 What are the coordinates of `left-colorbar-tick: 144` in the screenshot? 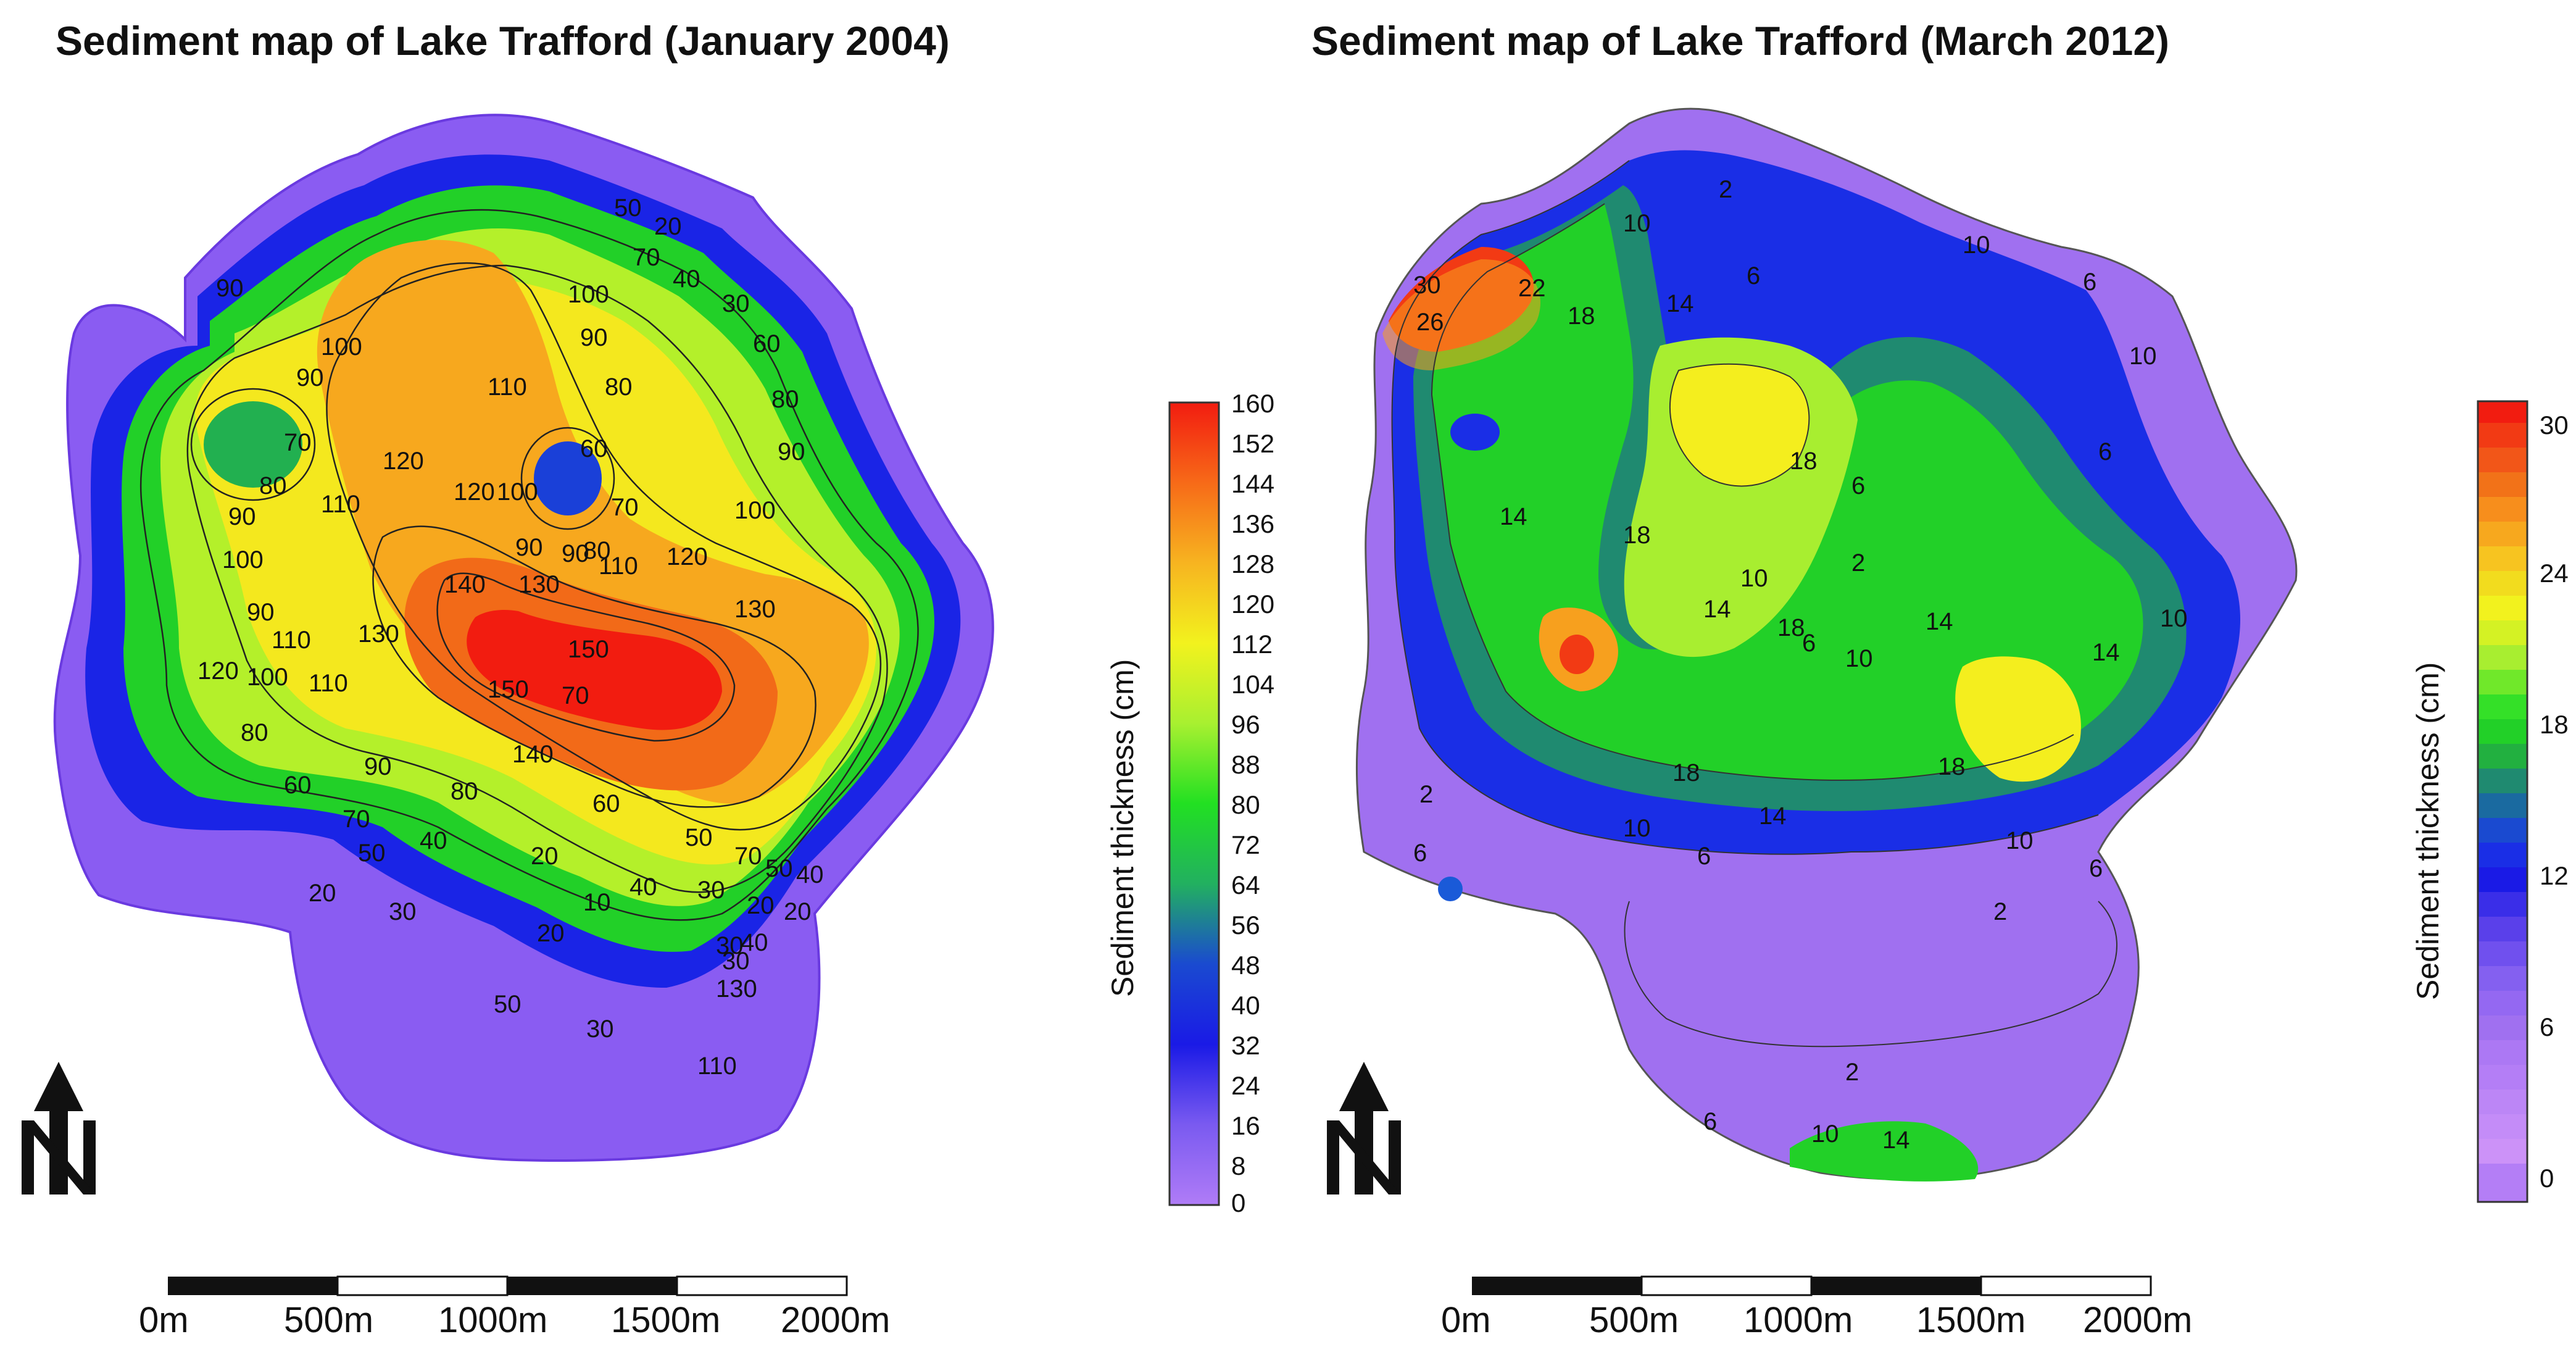 It's located at (1253, 484).